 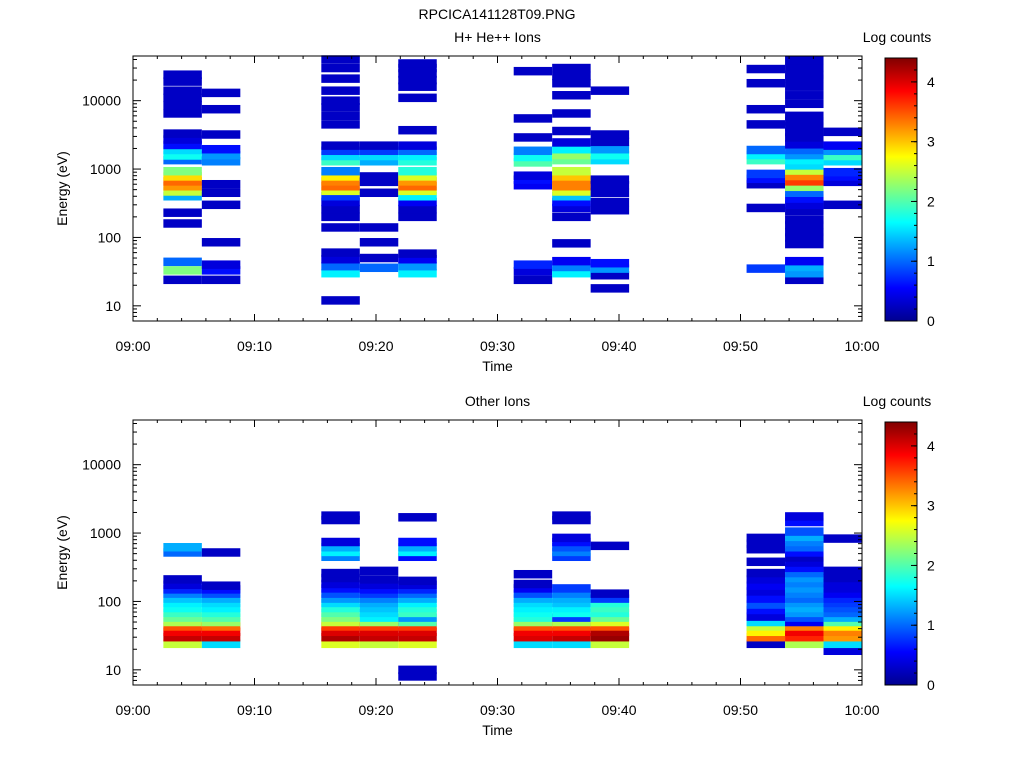 What do you see at coordinates (618, 710) in the screenshot?
I see `x-tick-label: 09:40` at bounding box center [618, 710].